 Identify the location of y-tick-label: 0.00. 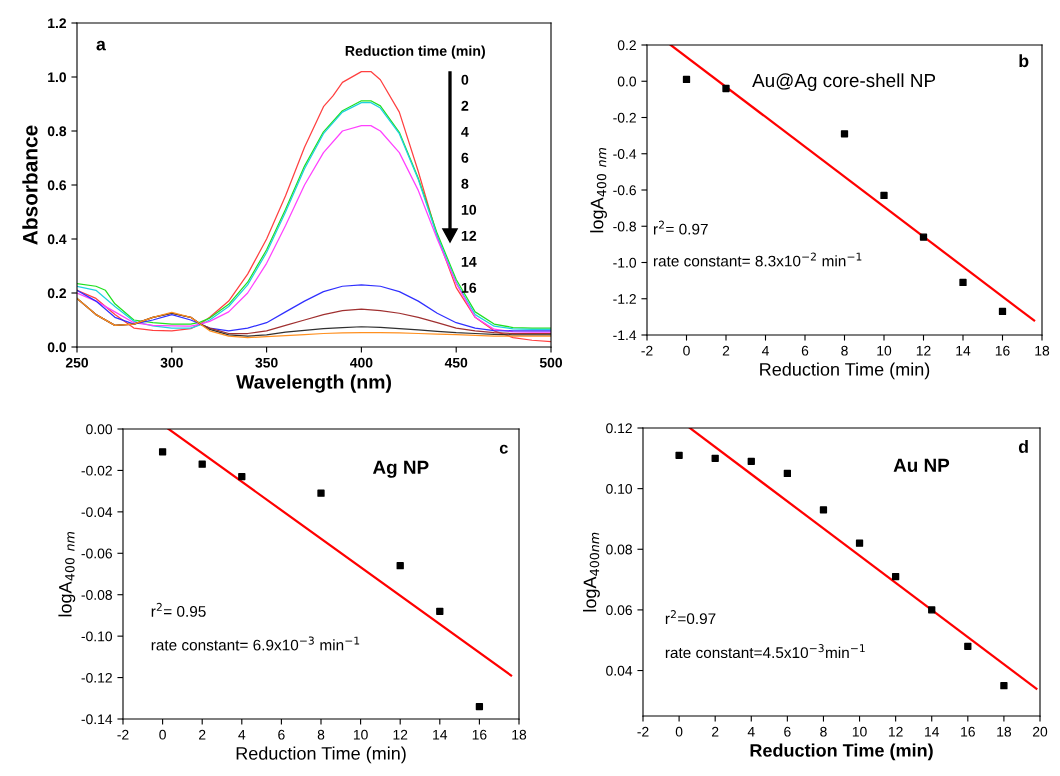
(99, 429).